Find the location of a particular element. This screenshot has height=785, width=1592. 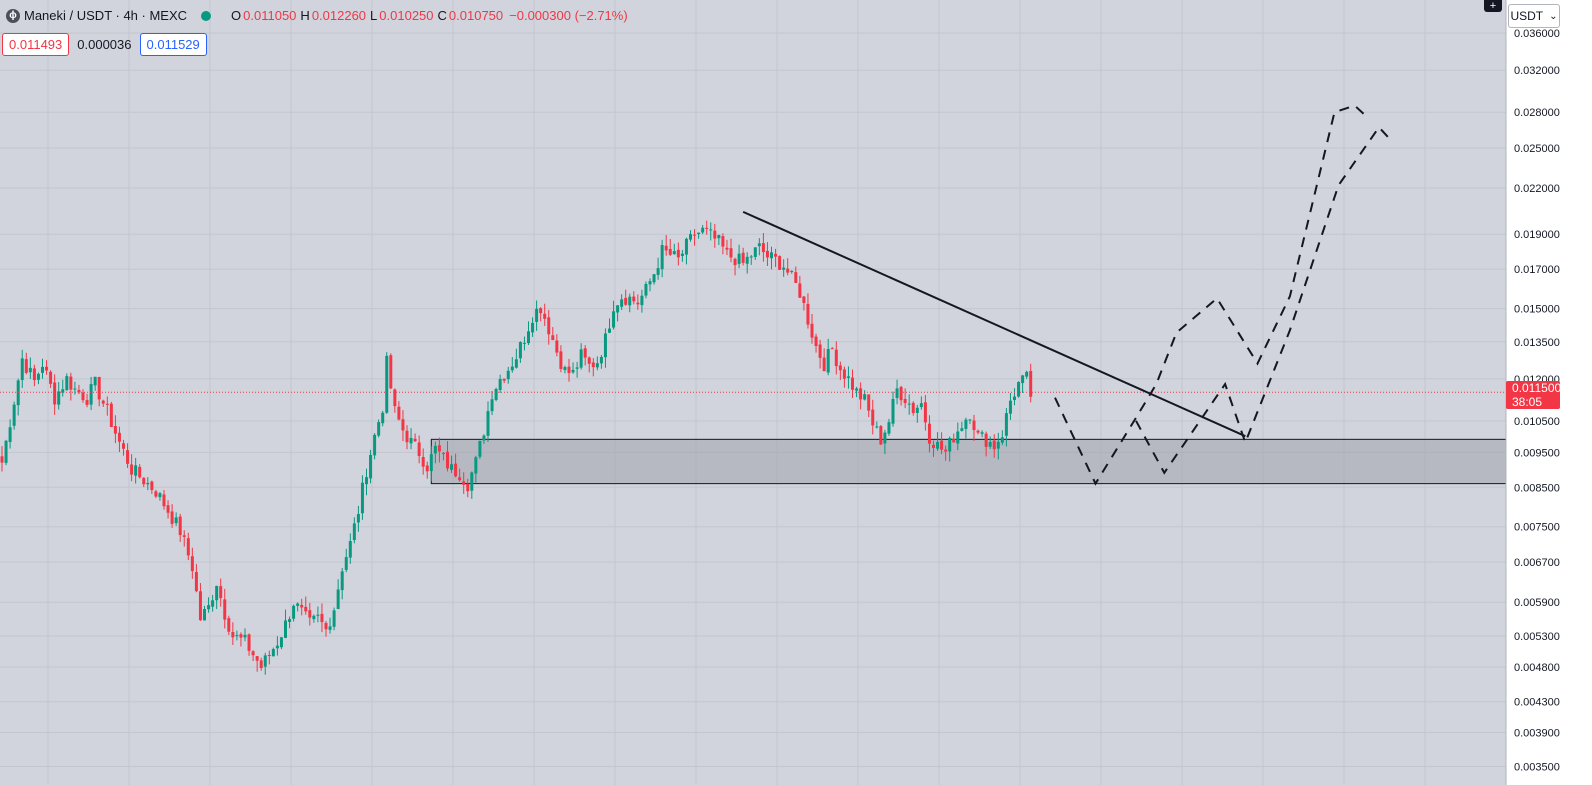

market-status-icon is located at coordinates (206, 15).